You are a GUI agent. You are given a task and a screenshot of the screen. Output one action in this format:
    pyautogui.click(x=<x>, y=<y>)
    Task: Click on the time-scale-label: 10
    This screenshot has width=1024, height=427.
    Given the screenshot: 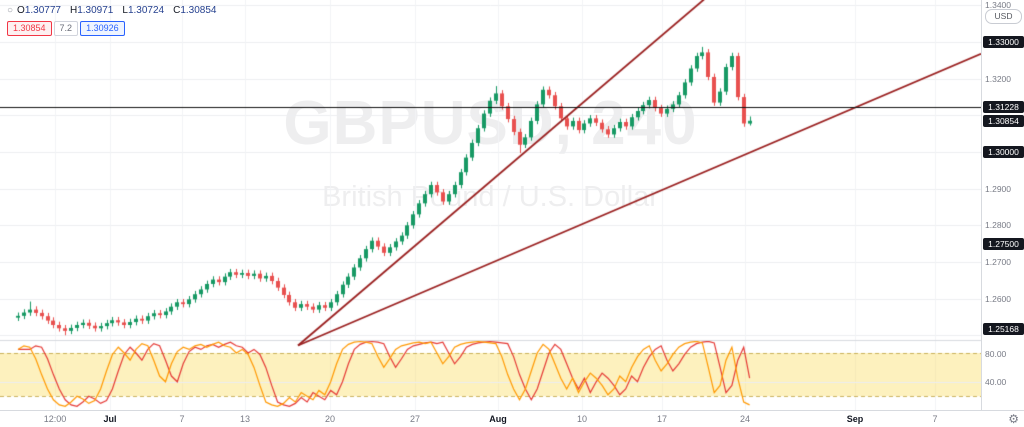 What is the action you would take?
    pyautogui.click(x=582, y=419)
    